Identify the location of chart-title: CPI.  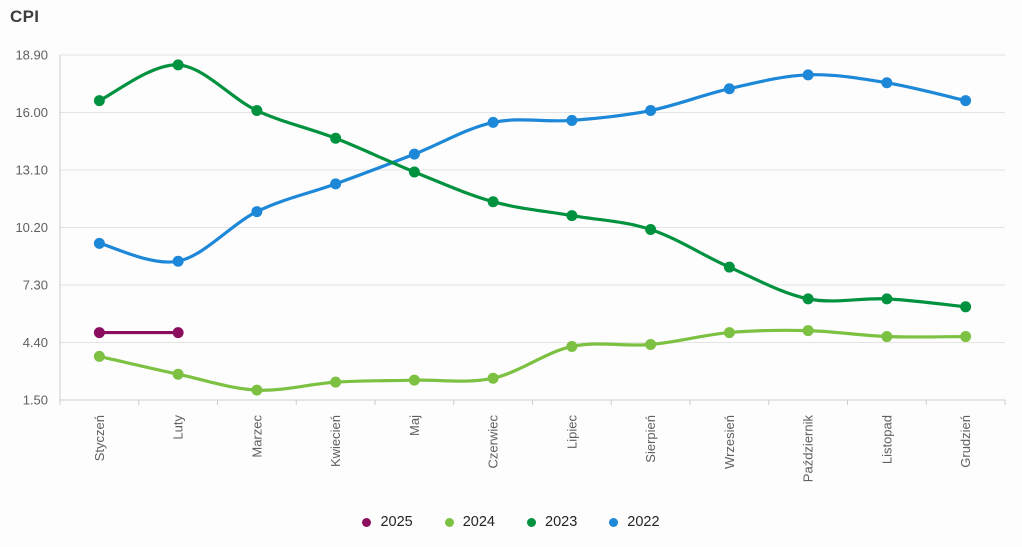
(25, 16).